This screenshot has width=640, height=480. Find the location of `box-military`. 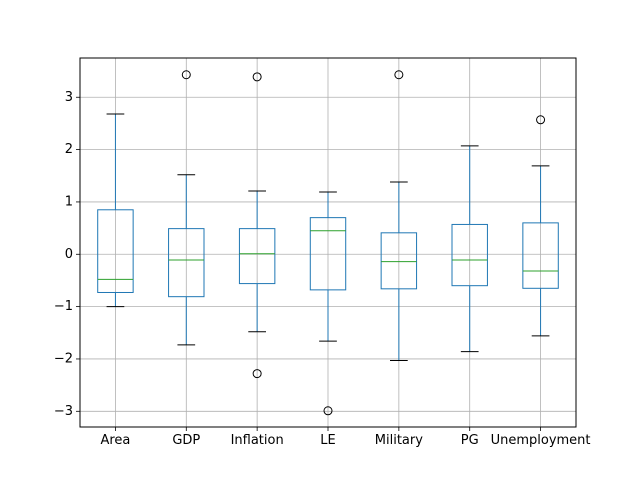

box-military is located at coordinates (399, 216).